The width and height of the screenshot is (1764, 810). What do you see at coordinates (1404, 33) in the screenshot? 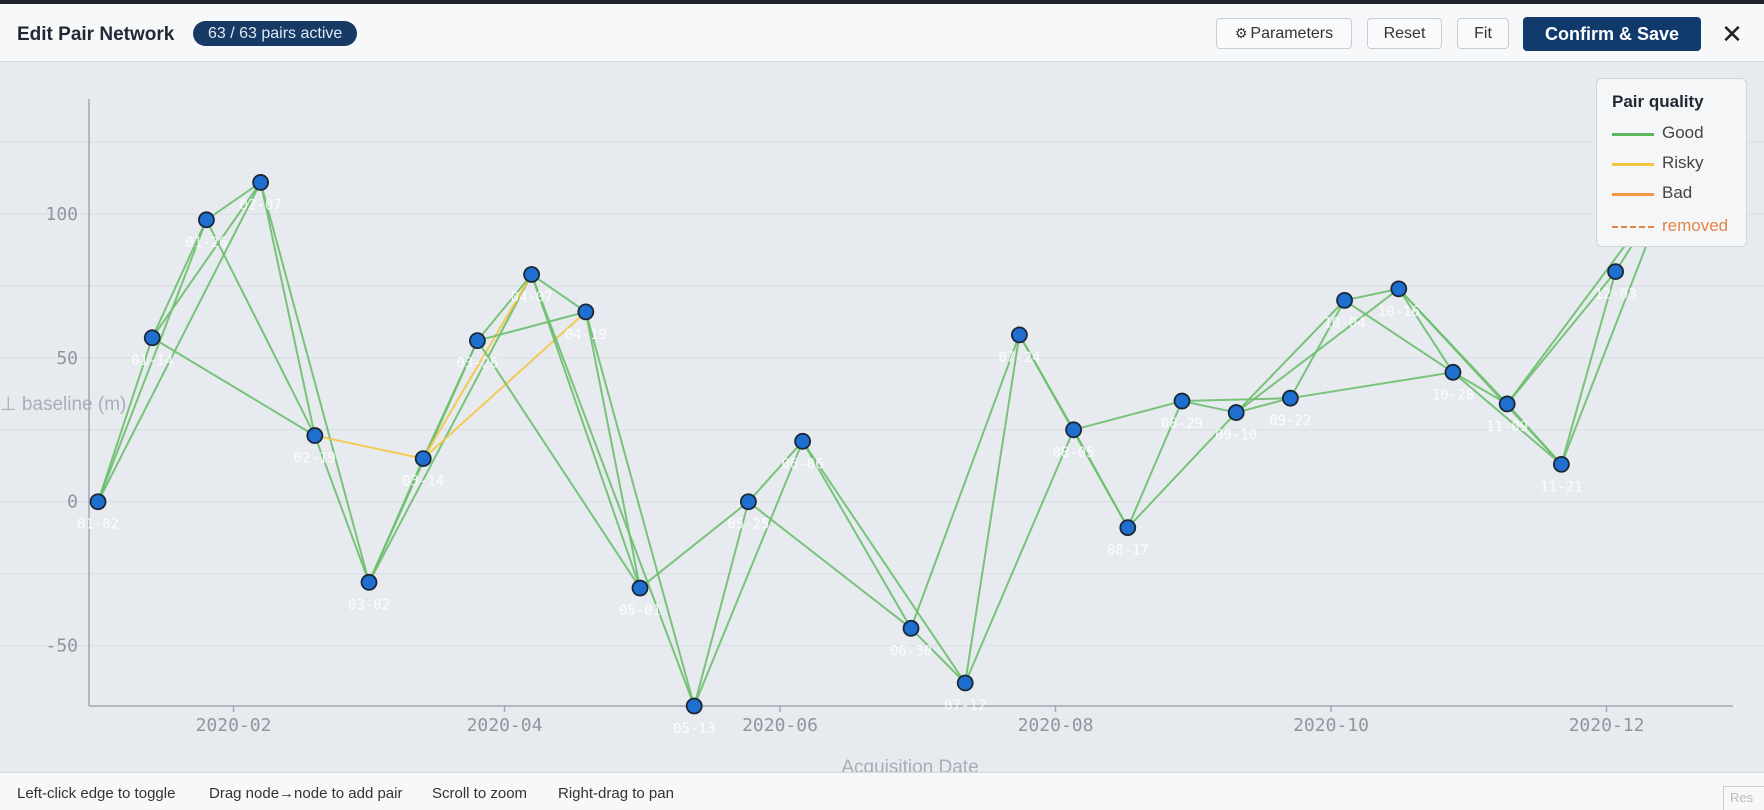
I see `reset-button: Reset` at bounding box center [1404, 33].